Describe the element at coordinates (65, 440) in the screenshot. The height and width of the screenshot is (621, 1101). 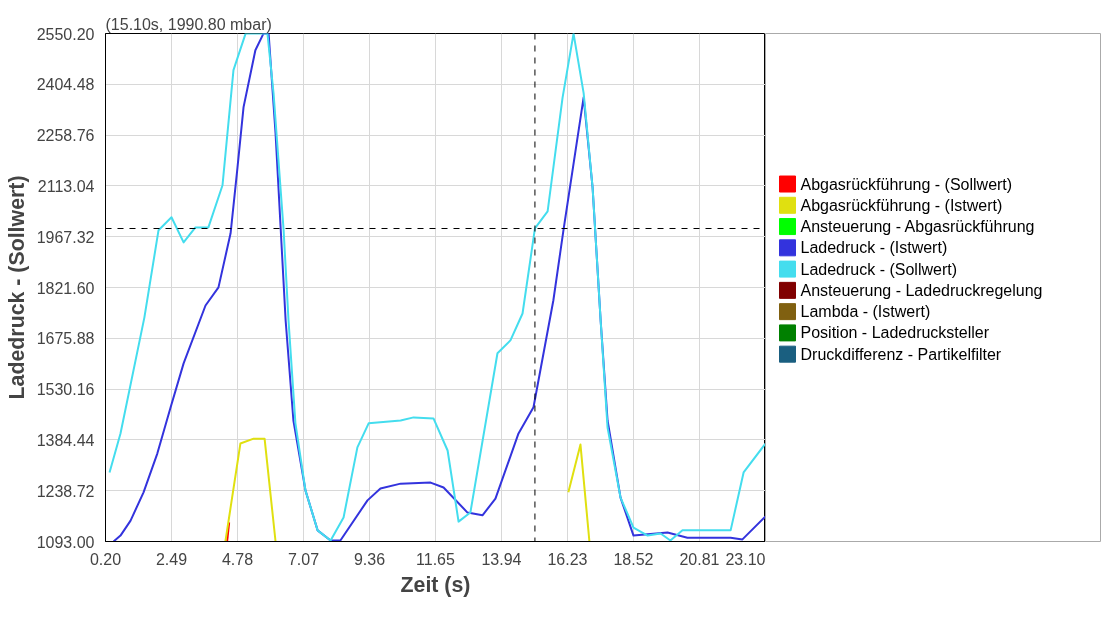
I see `y-tick-label: 1384.44` at that location.